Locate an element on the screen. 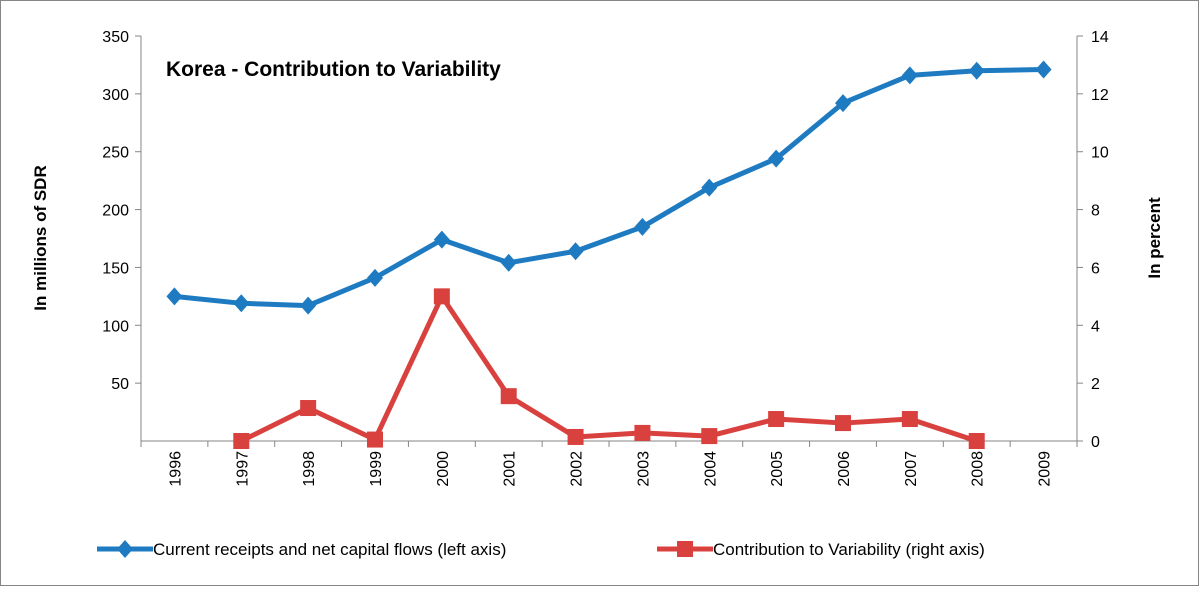 This screenshot has height=591, width=1199. y2-tick-label: 2 is located at coordinates (1095, 384).